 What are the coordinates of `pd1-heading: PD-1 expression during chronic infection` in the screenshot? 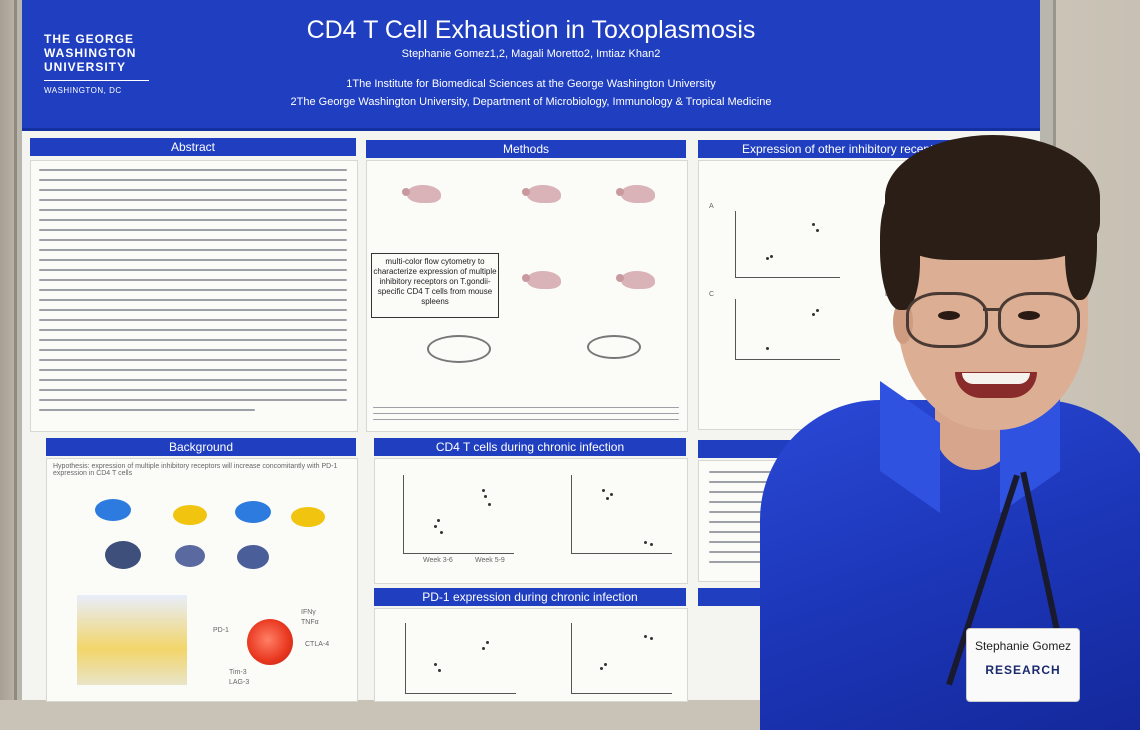 It's located at (530, 597).